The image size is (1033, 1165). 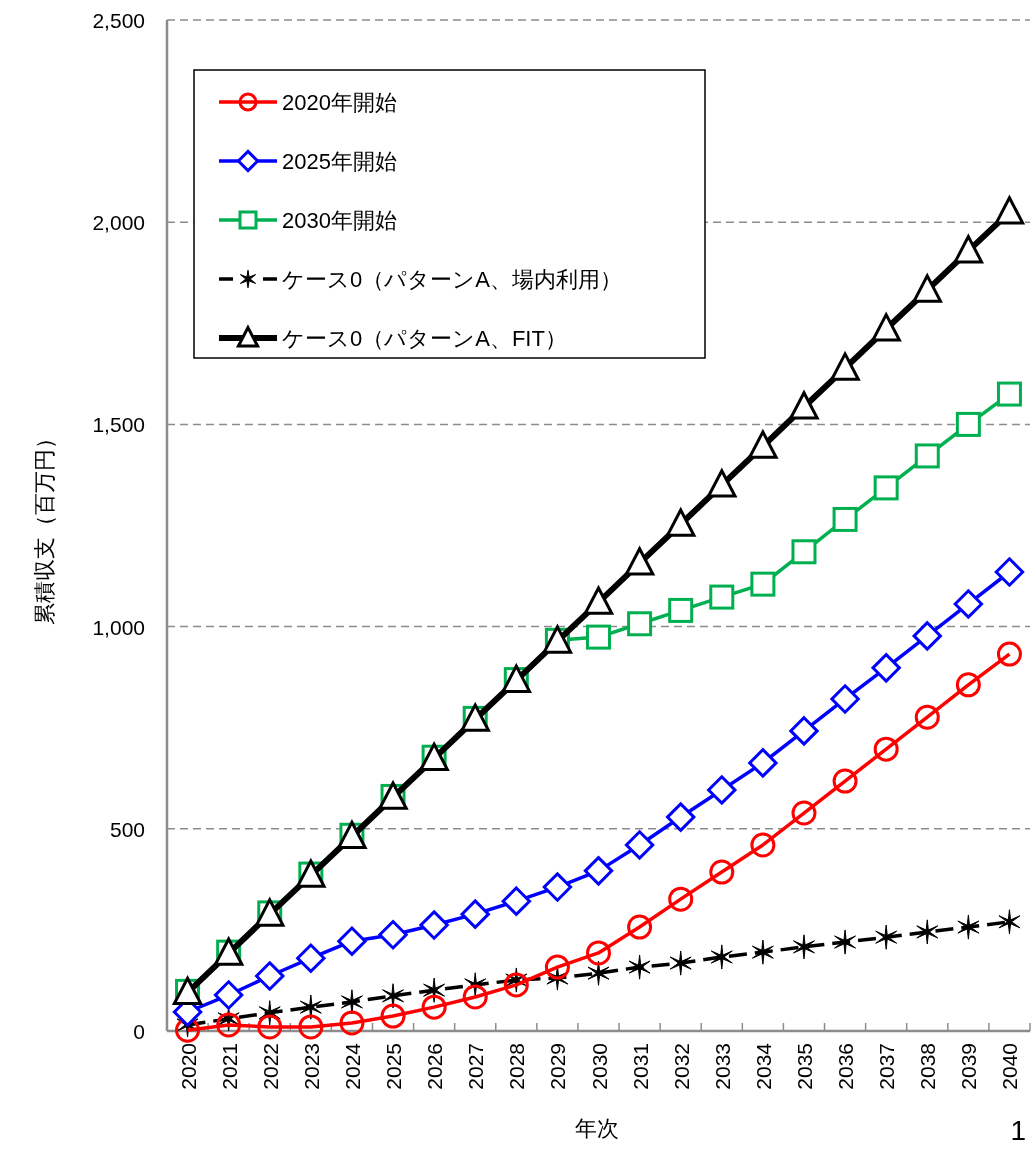 What do you see at coordinates (118, 627) in the screenshot?
I see `y-tick-label: 1,000` at bounding box center [118, 627].